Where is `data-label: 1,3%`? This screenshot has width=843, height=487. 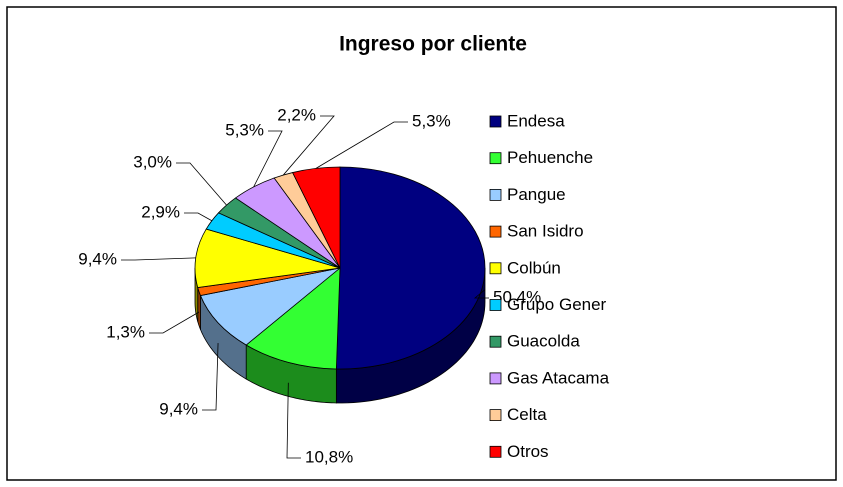 data-label: 1,3% is located at coordinates (125, 331).